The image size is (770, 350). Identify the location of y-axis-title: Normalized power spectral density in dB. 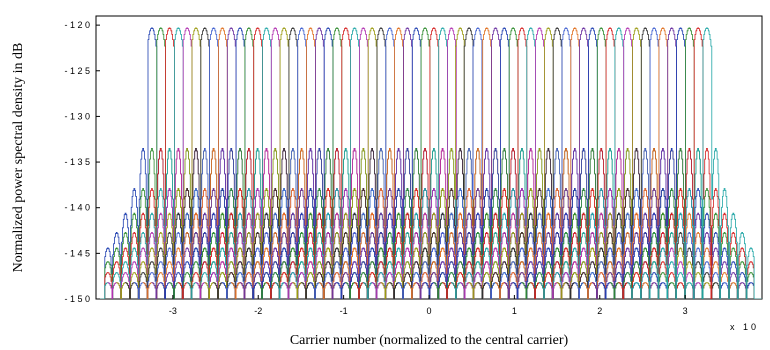
(18, 158).